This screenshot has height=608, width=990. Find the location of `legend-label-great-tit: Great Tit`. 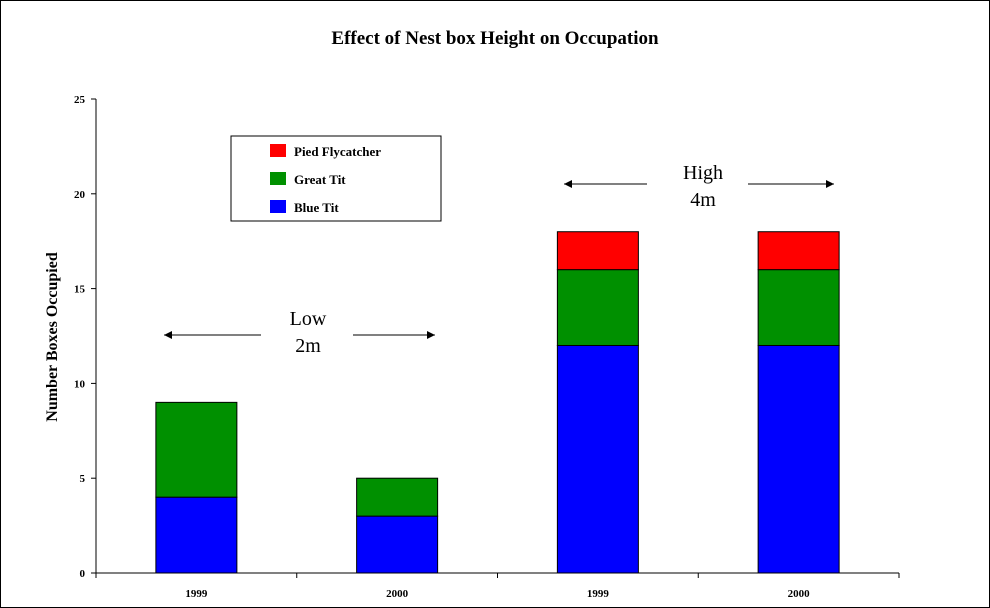

legend-label-great-tit: Great Tit is located at coordinates (320, 179).